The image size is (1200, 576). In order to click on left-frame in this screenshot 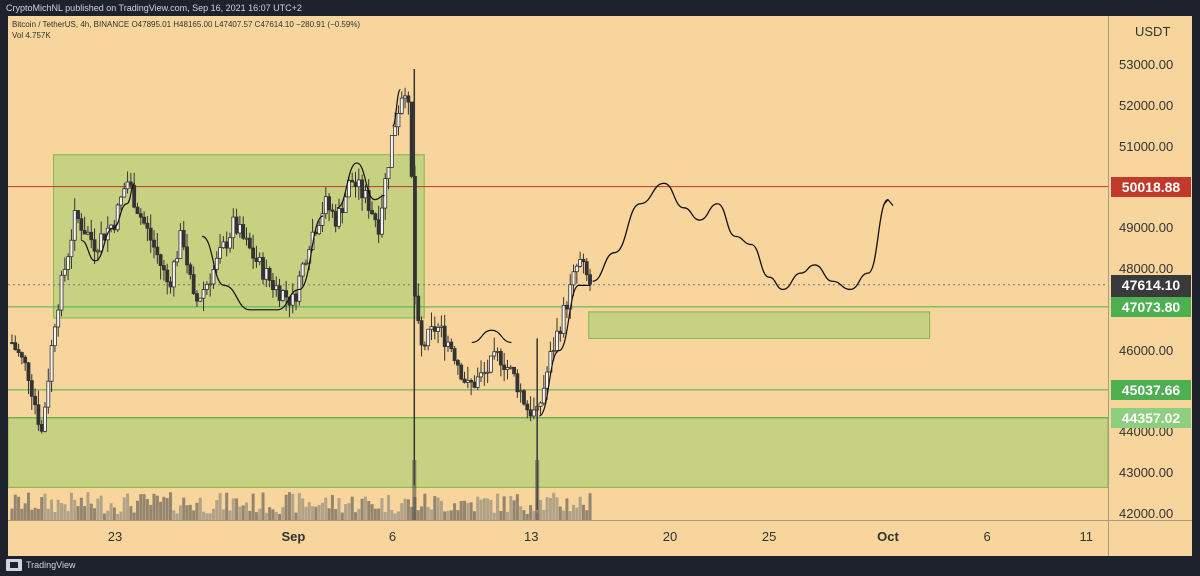, I will do `click(4, 286)`.